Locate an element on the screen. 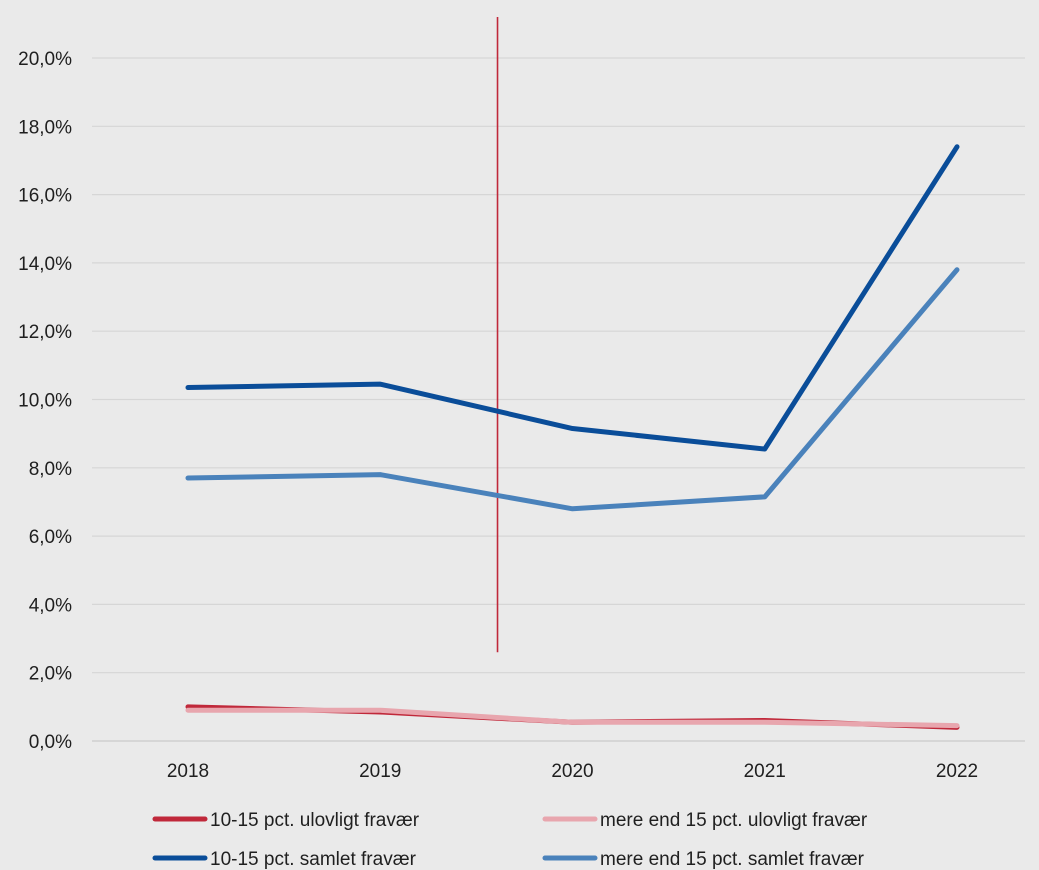 The height and width of the screenshot is (870, 1039). y-tick-label: 10,0% is located at coordinates (45, 401).